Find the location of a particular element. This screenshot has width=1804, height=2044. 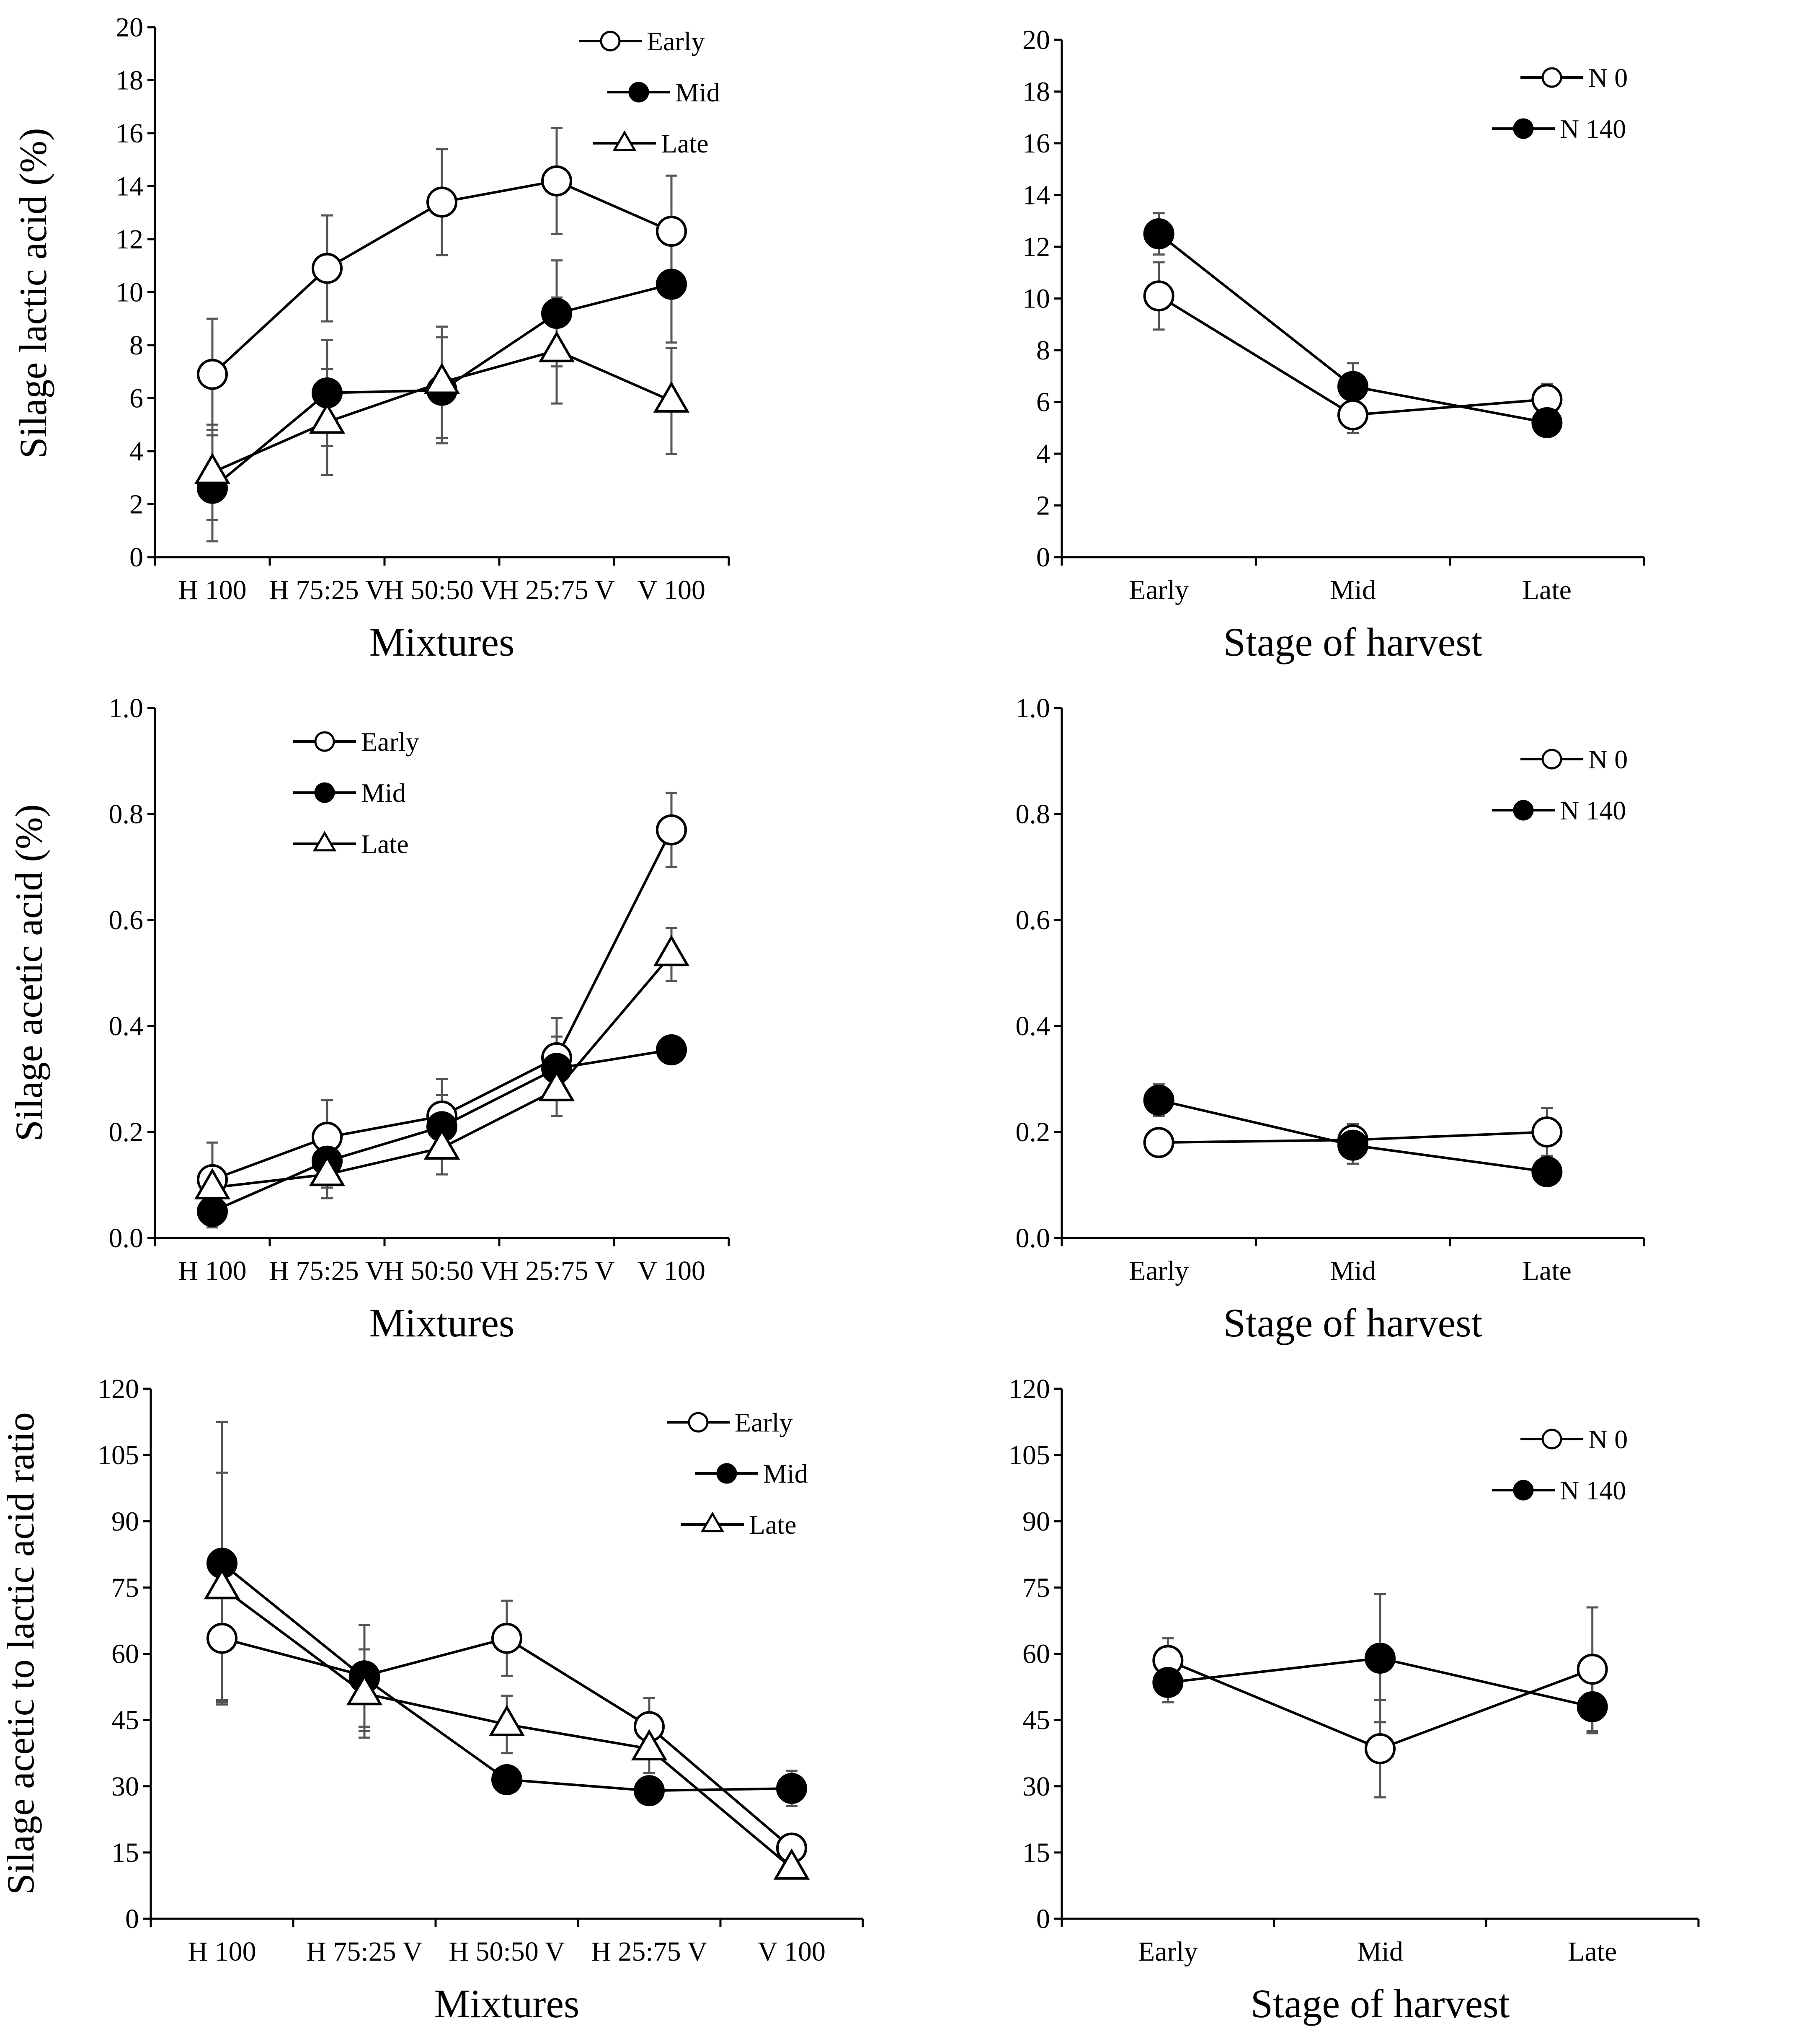

legend-label: N 140 is located at coordinates (1593, 810).